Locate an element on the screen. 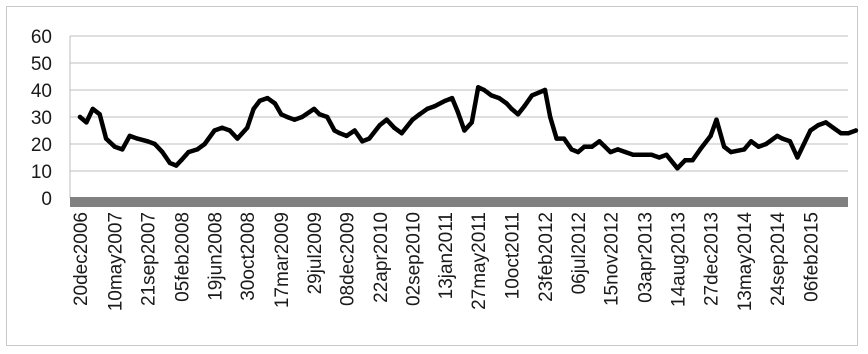 This screenshot has width=868, height=354. y-tick-label: 50 is located at coordinates (41, 64).